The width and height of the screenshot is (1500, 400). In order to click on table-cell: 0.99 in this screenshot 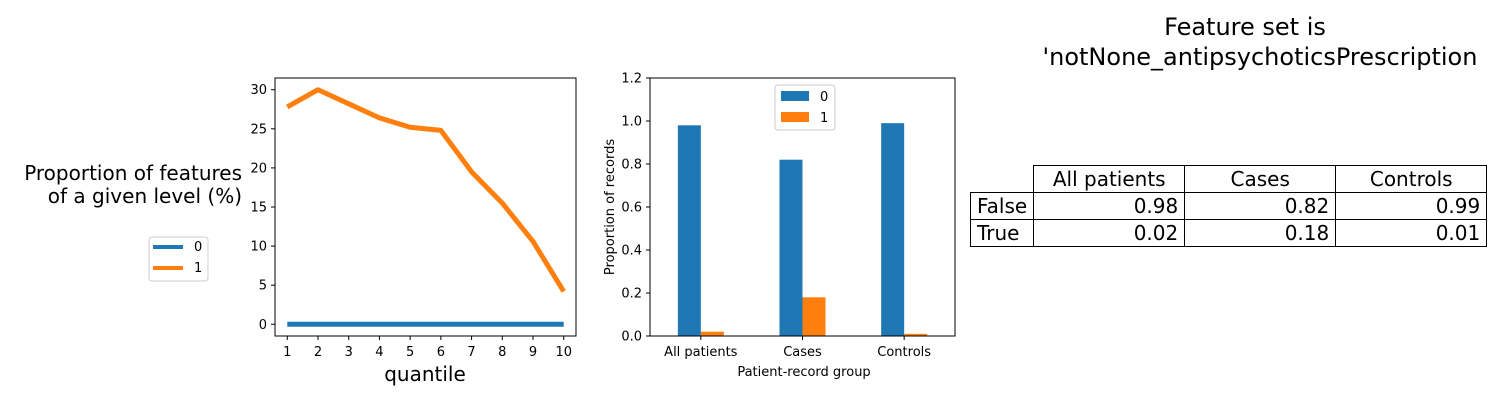, I will do `click(1411, 206)`.